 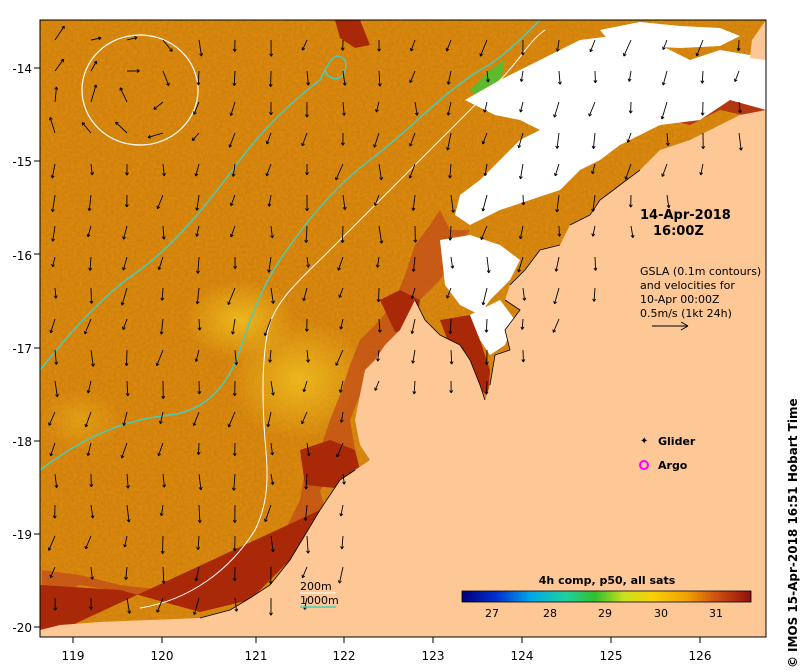 I want to click on coastal-hot-band, so click(x=180, y=573).